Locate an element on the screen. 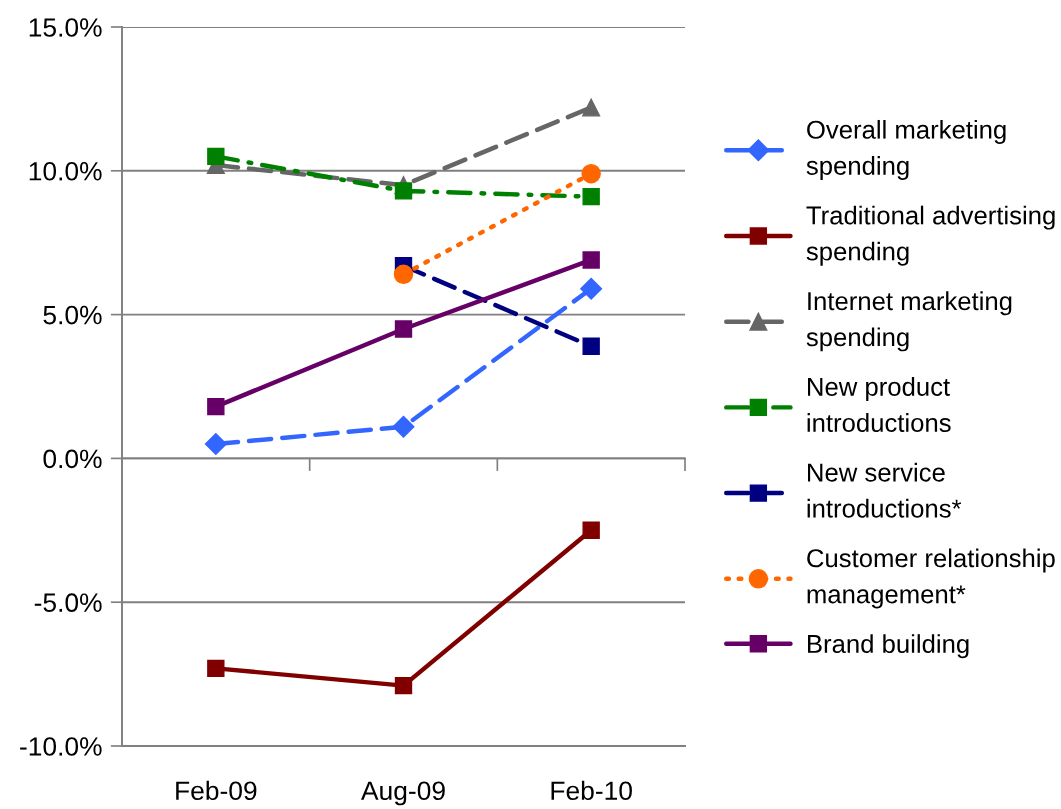 The height and width of the screenshot is (809, 1061). legend-label: Traditional advertising spending is located at coordinates (930, 235).